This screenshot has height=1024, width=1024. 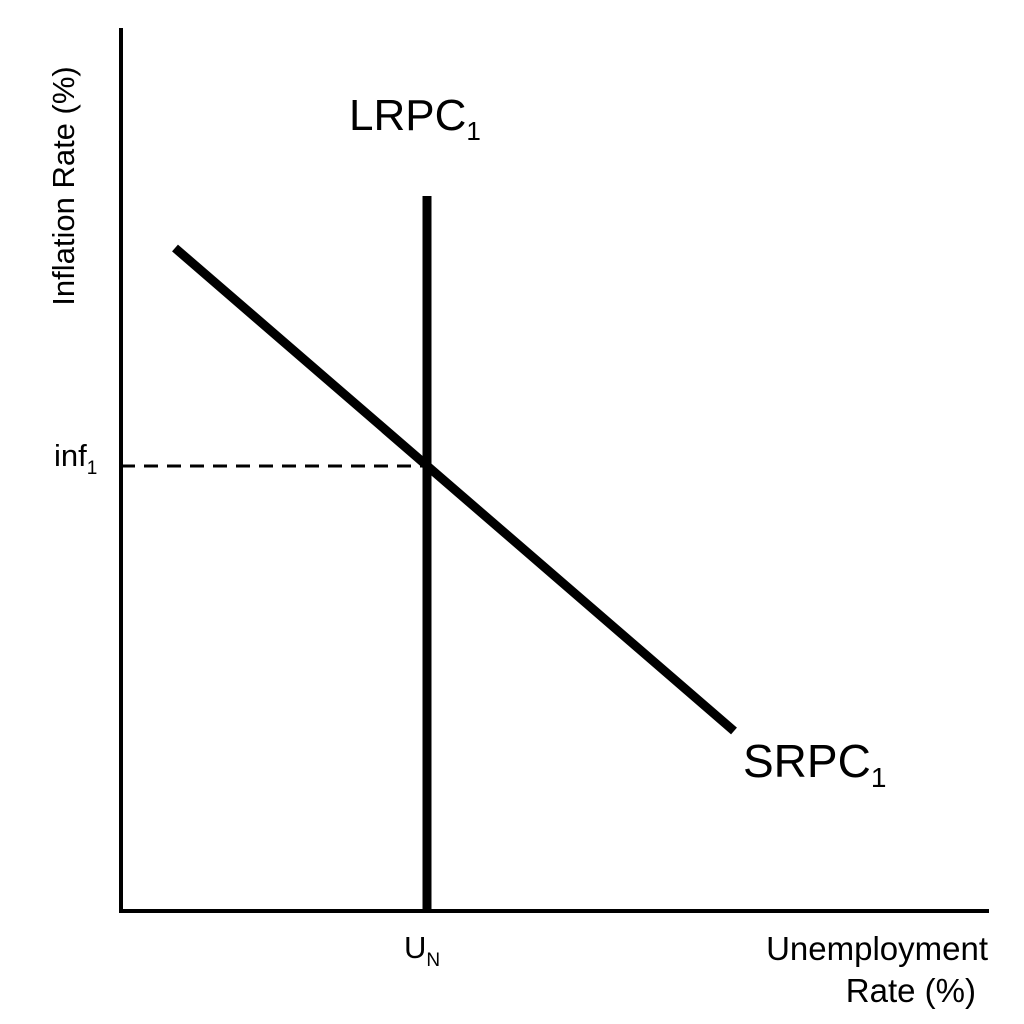 I want to click on srpc-label: SRPC1, so click(x=814, y=764).